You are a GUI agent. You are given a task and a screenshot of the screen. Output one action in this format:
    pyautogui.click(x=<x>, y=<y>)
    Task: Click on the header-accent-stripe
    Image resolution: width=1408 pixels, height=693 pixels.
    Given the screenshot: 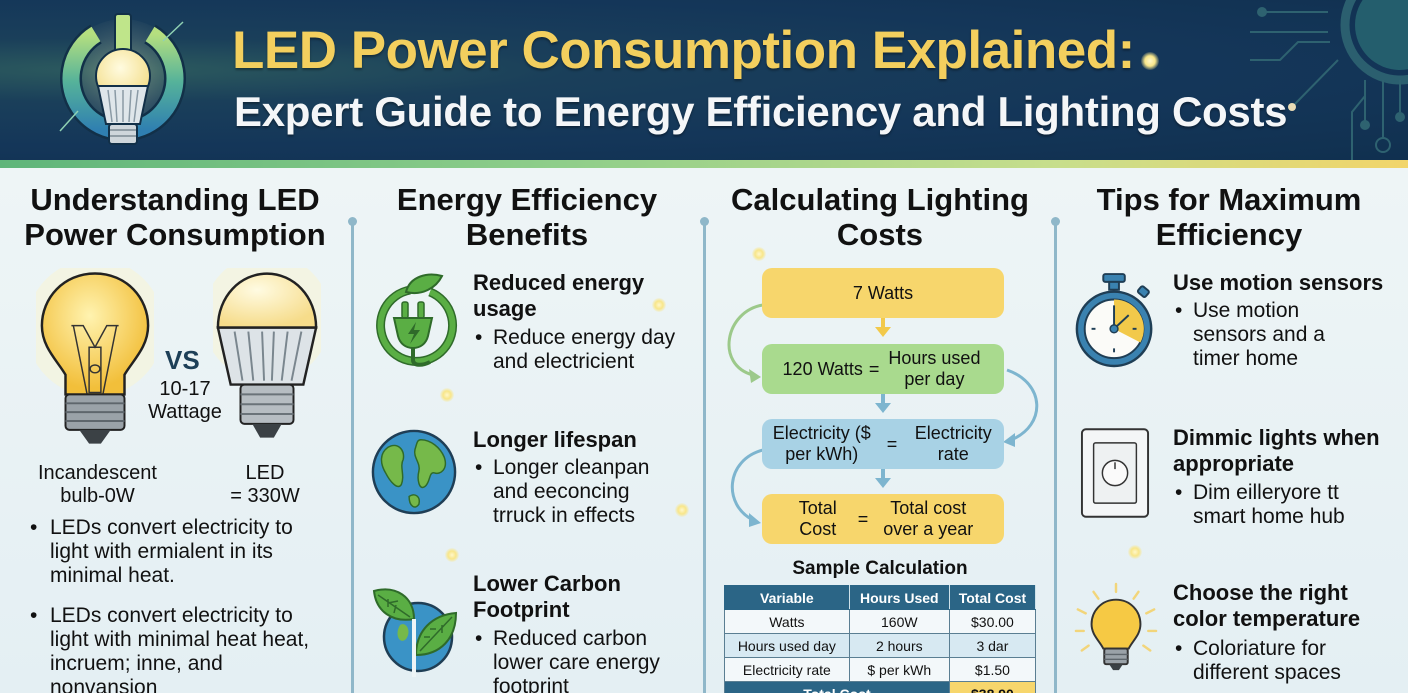 What is the action you would take?
    pyautogui.click(x=704, y=164)
    